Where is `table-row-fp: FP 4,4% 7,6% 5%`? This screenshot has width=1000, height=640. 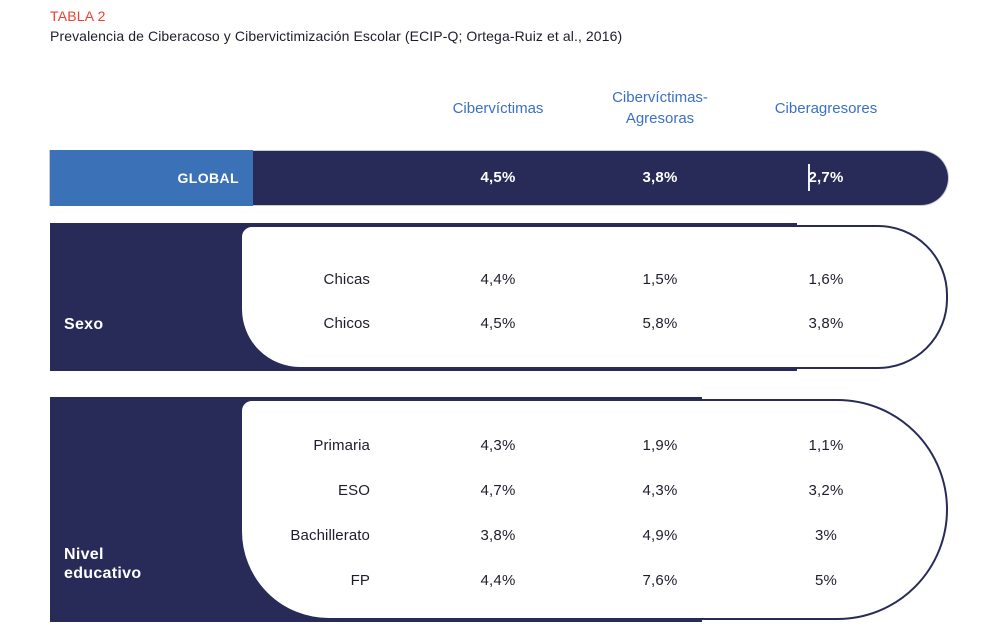 table-row-fp: FP 4,4% 7,6% 5% is located at coordinates (499, 582).